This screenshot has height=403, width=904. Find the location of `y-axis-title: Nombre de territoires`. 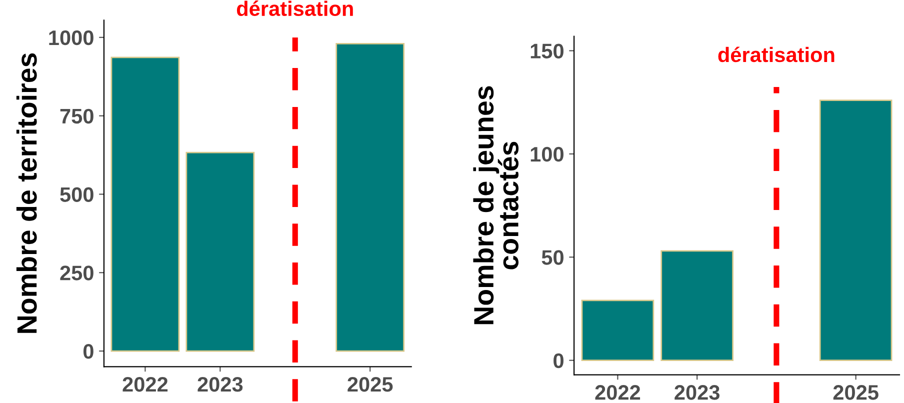

y-axis-title: Nombre de territoires is located at coordinates (26, 193).